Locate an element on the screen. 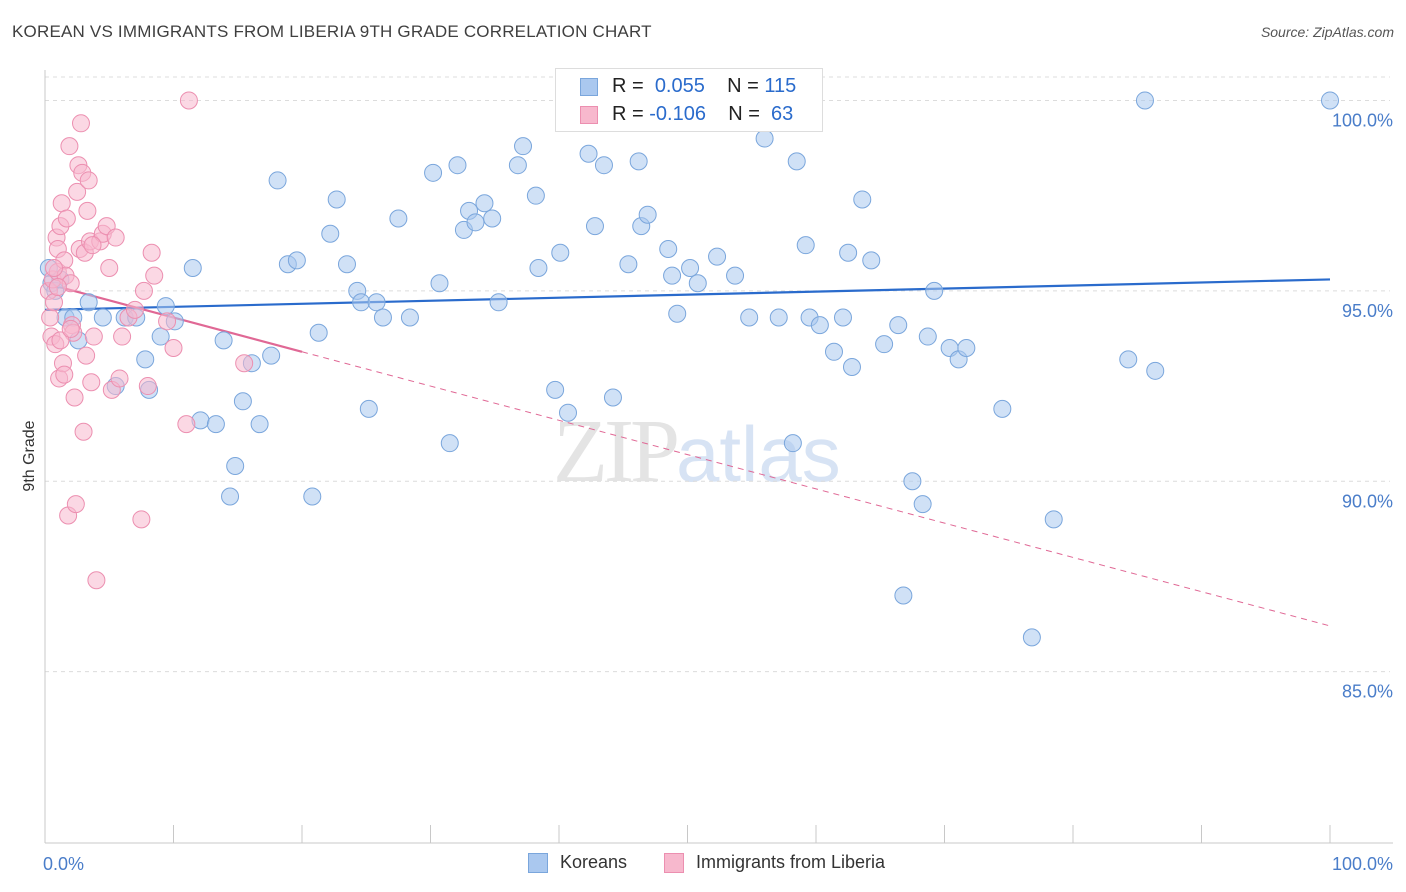 This screenshot has height=892, width=1406. y-tick-label: 90.0% is located at coordinates (1367, 501).